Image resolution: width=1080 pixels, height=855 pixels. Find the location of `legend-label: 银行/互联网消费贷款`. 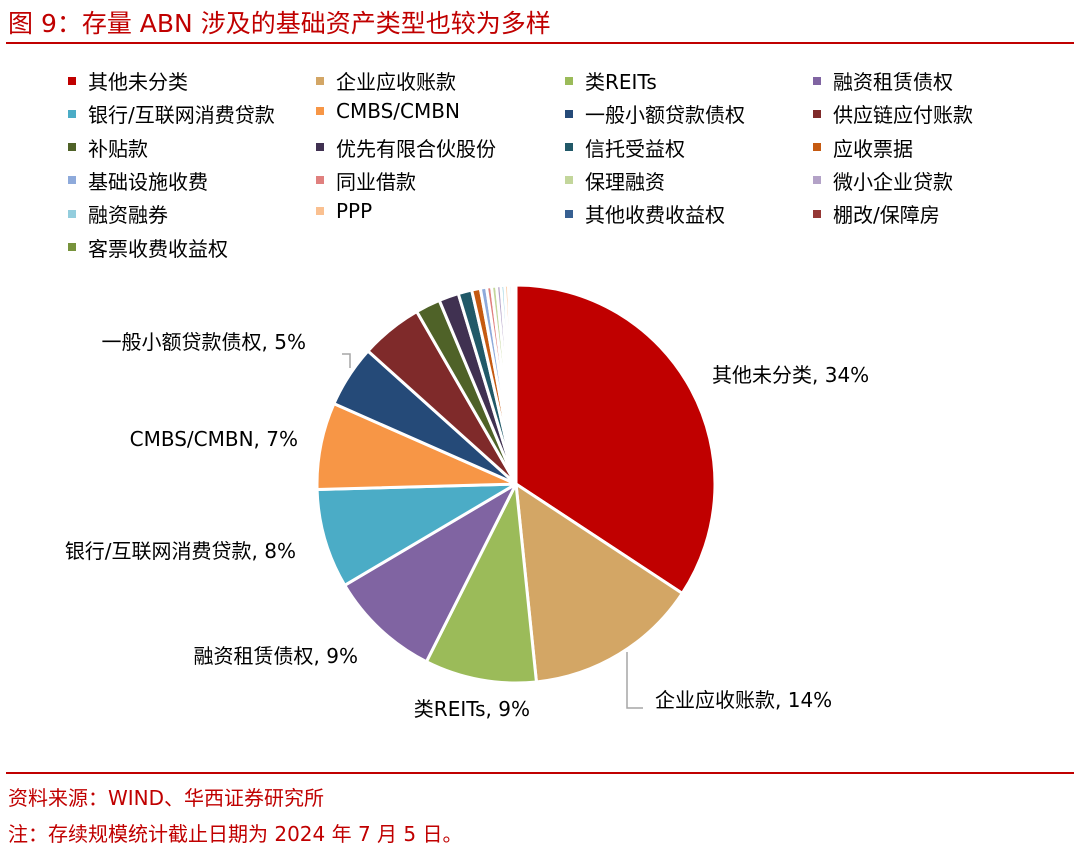

legend-label: 银行/互联网消费贷款 is located at coordinates (181, 115).